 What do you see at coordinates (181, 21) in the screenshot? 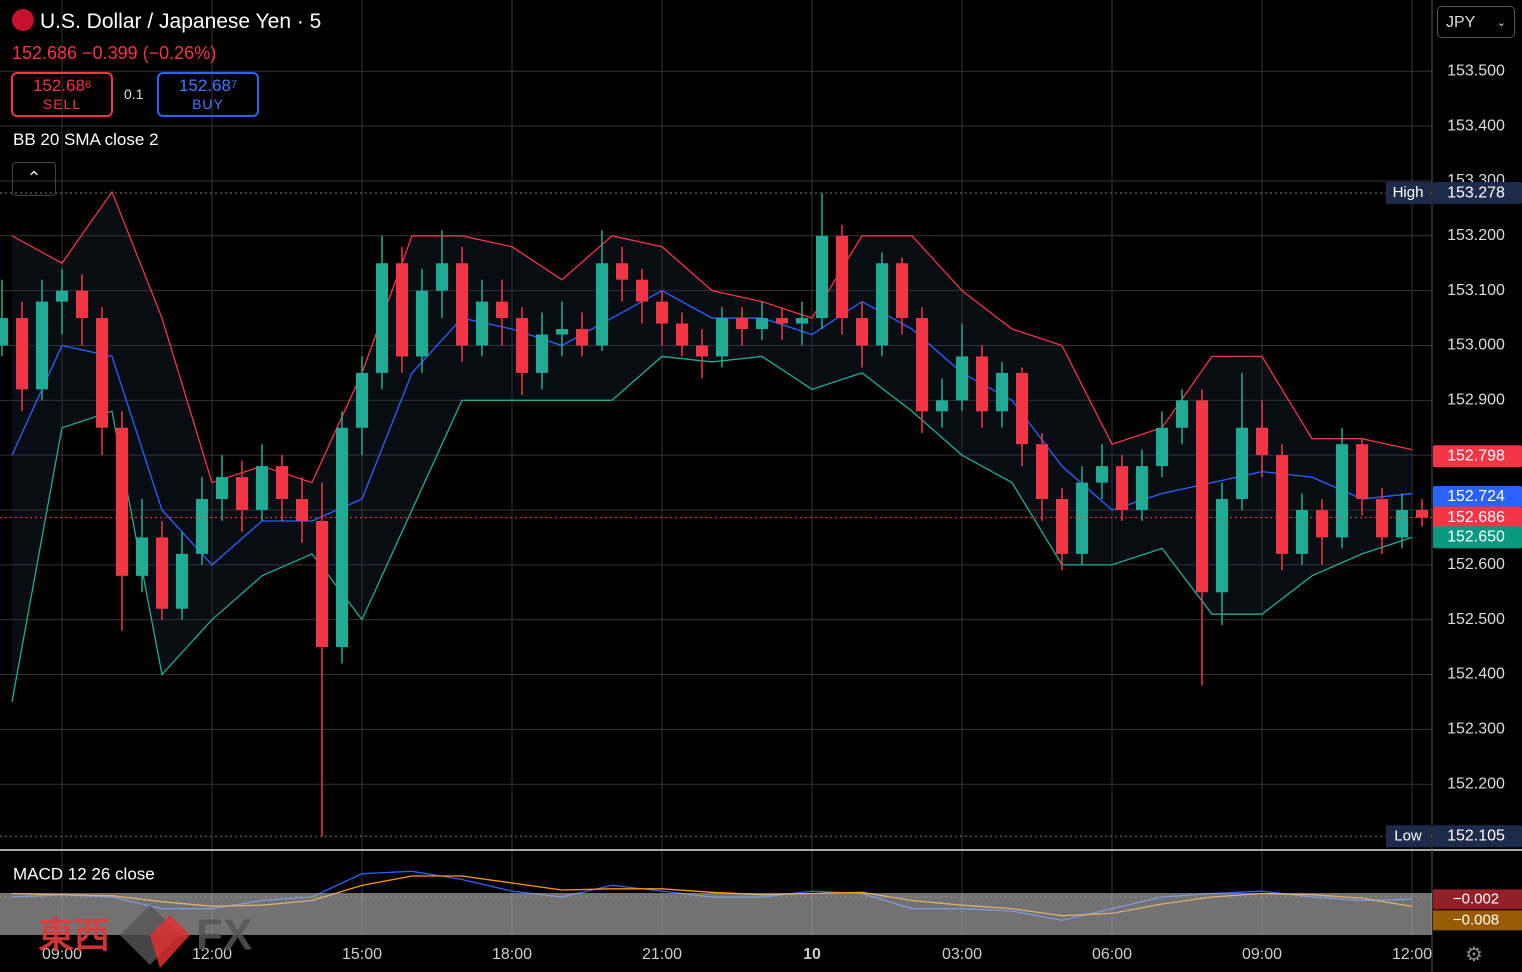
I see `title: U.S. Dollar / Japanese Yen · 5` at bounding box center [181, 21].